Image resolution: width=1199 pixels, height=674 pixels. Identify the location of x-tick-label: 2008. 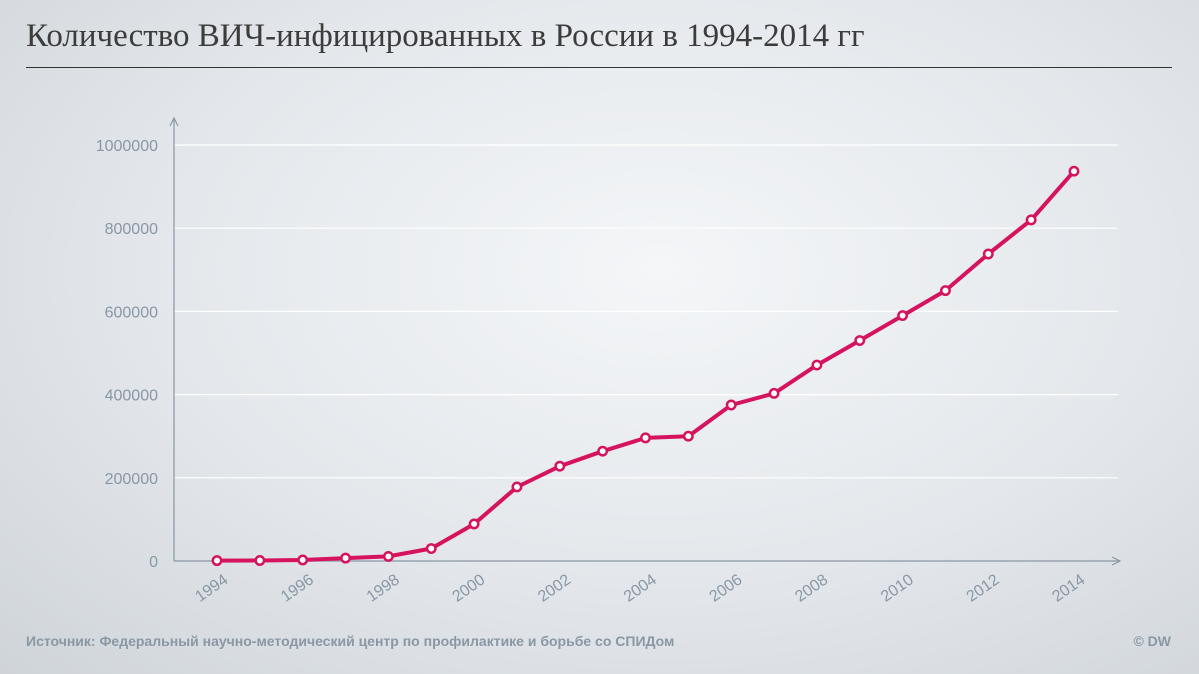
(811, 588).